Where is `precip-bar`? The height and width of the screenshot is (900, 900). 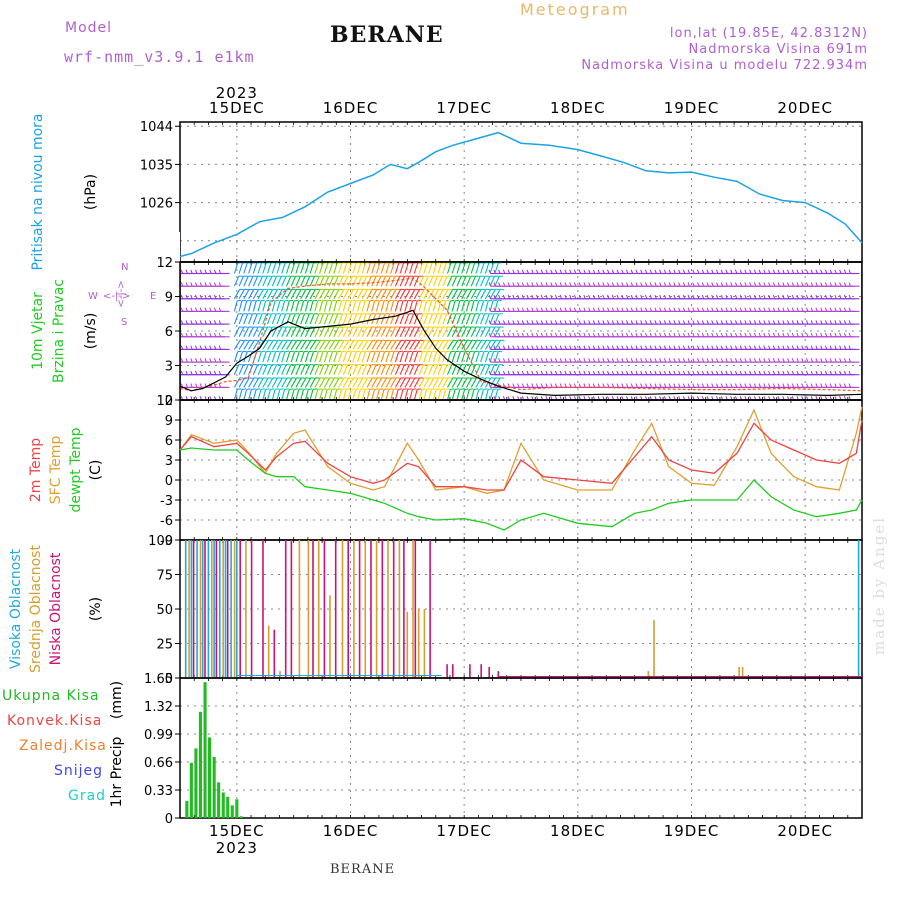 precip-bar is located at coordinates (191, 790).